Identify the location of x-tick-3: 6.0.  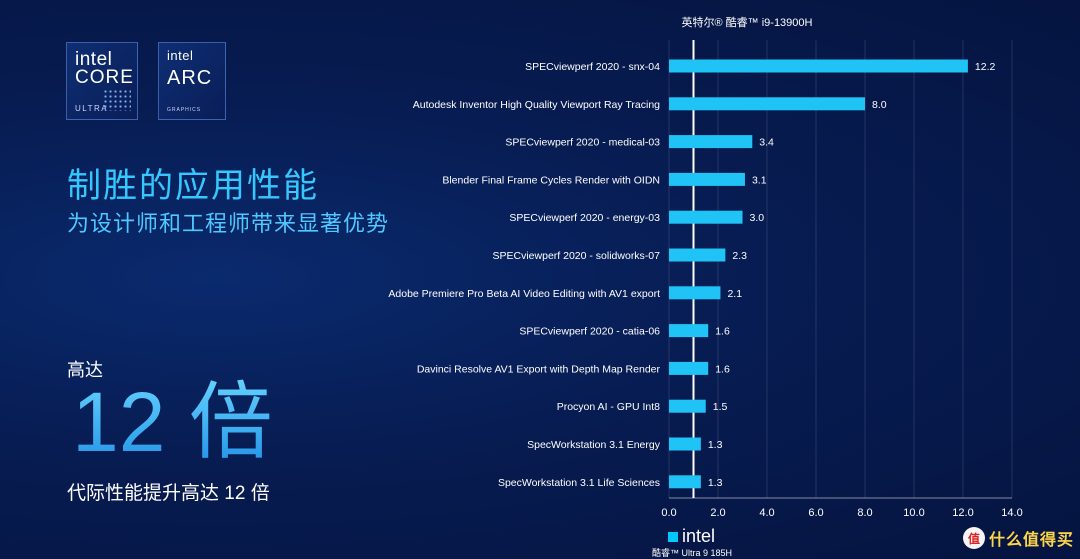
(815, 513).